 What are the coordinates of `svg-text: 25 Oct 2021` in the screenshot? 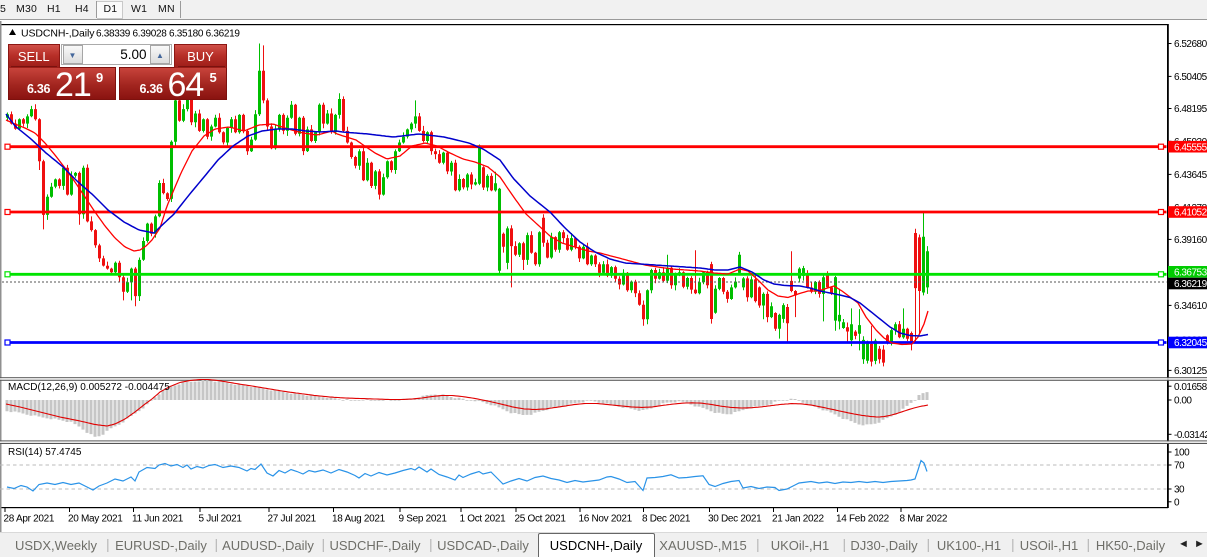 It's located at (541, 519).